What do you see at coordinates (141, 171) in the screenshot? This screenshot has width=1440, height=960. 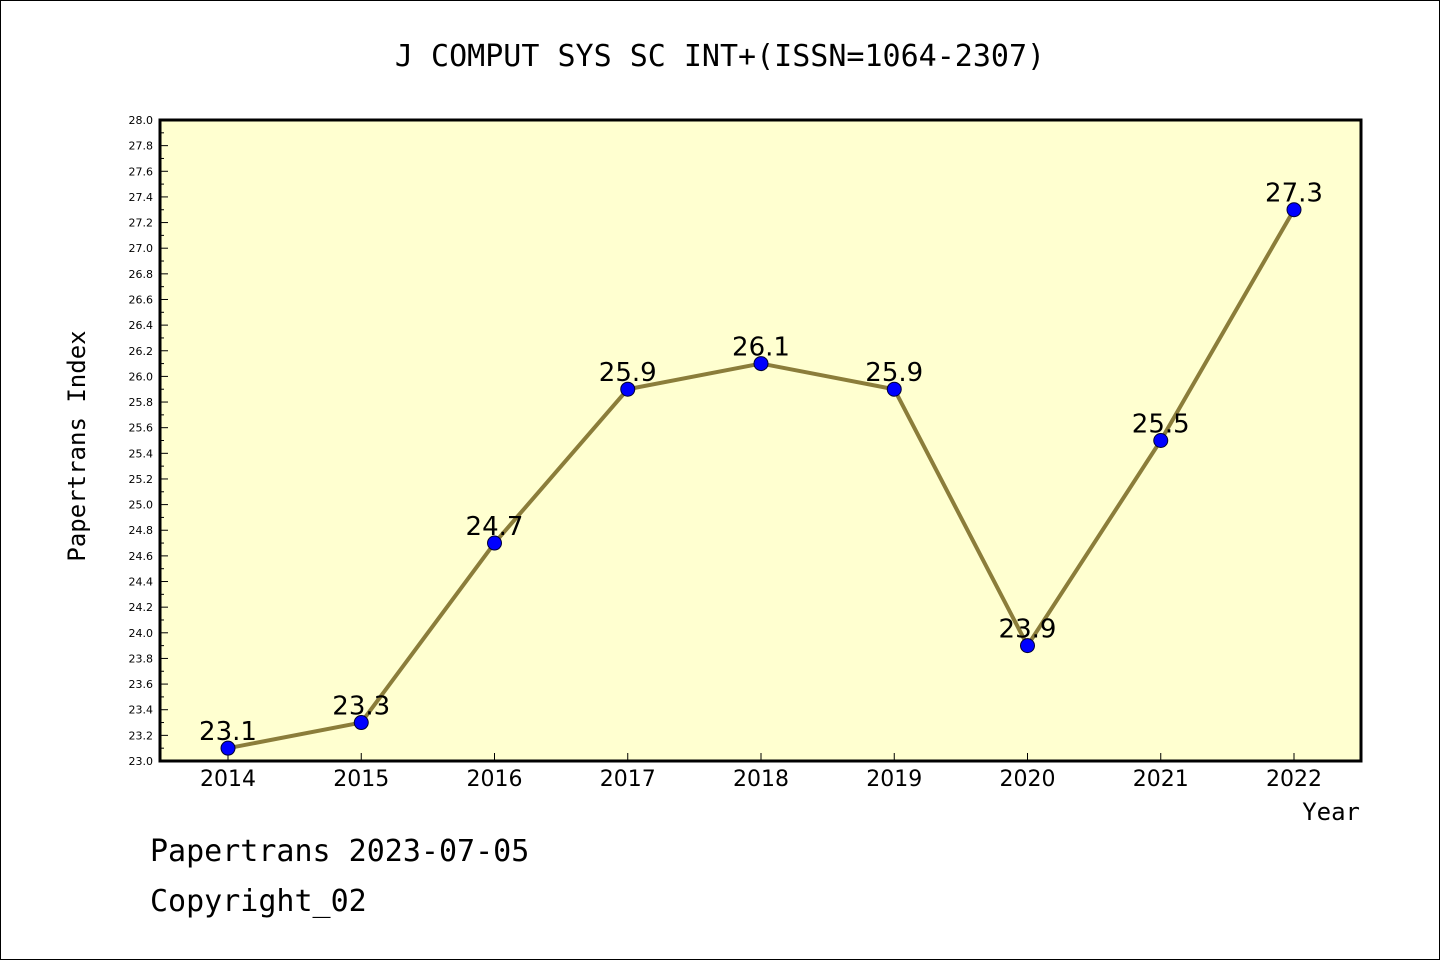 I see `y-tick-label: 27.6` at bounding box center [141, 171].